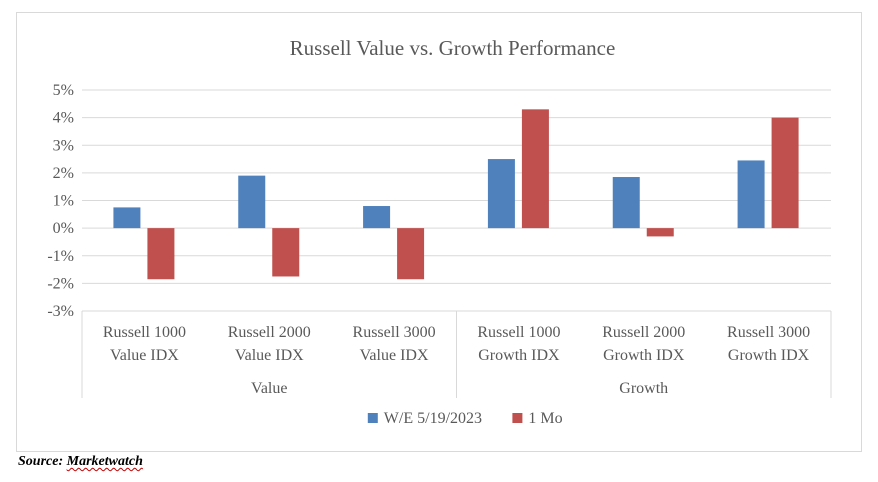 Image resolution: width=878 pixels, height=482 pixels. What do you see at coordinates (643, 388) in the screenshot?
I see `group-label: Growth` at bounding box center [643, 388].